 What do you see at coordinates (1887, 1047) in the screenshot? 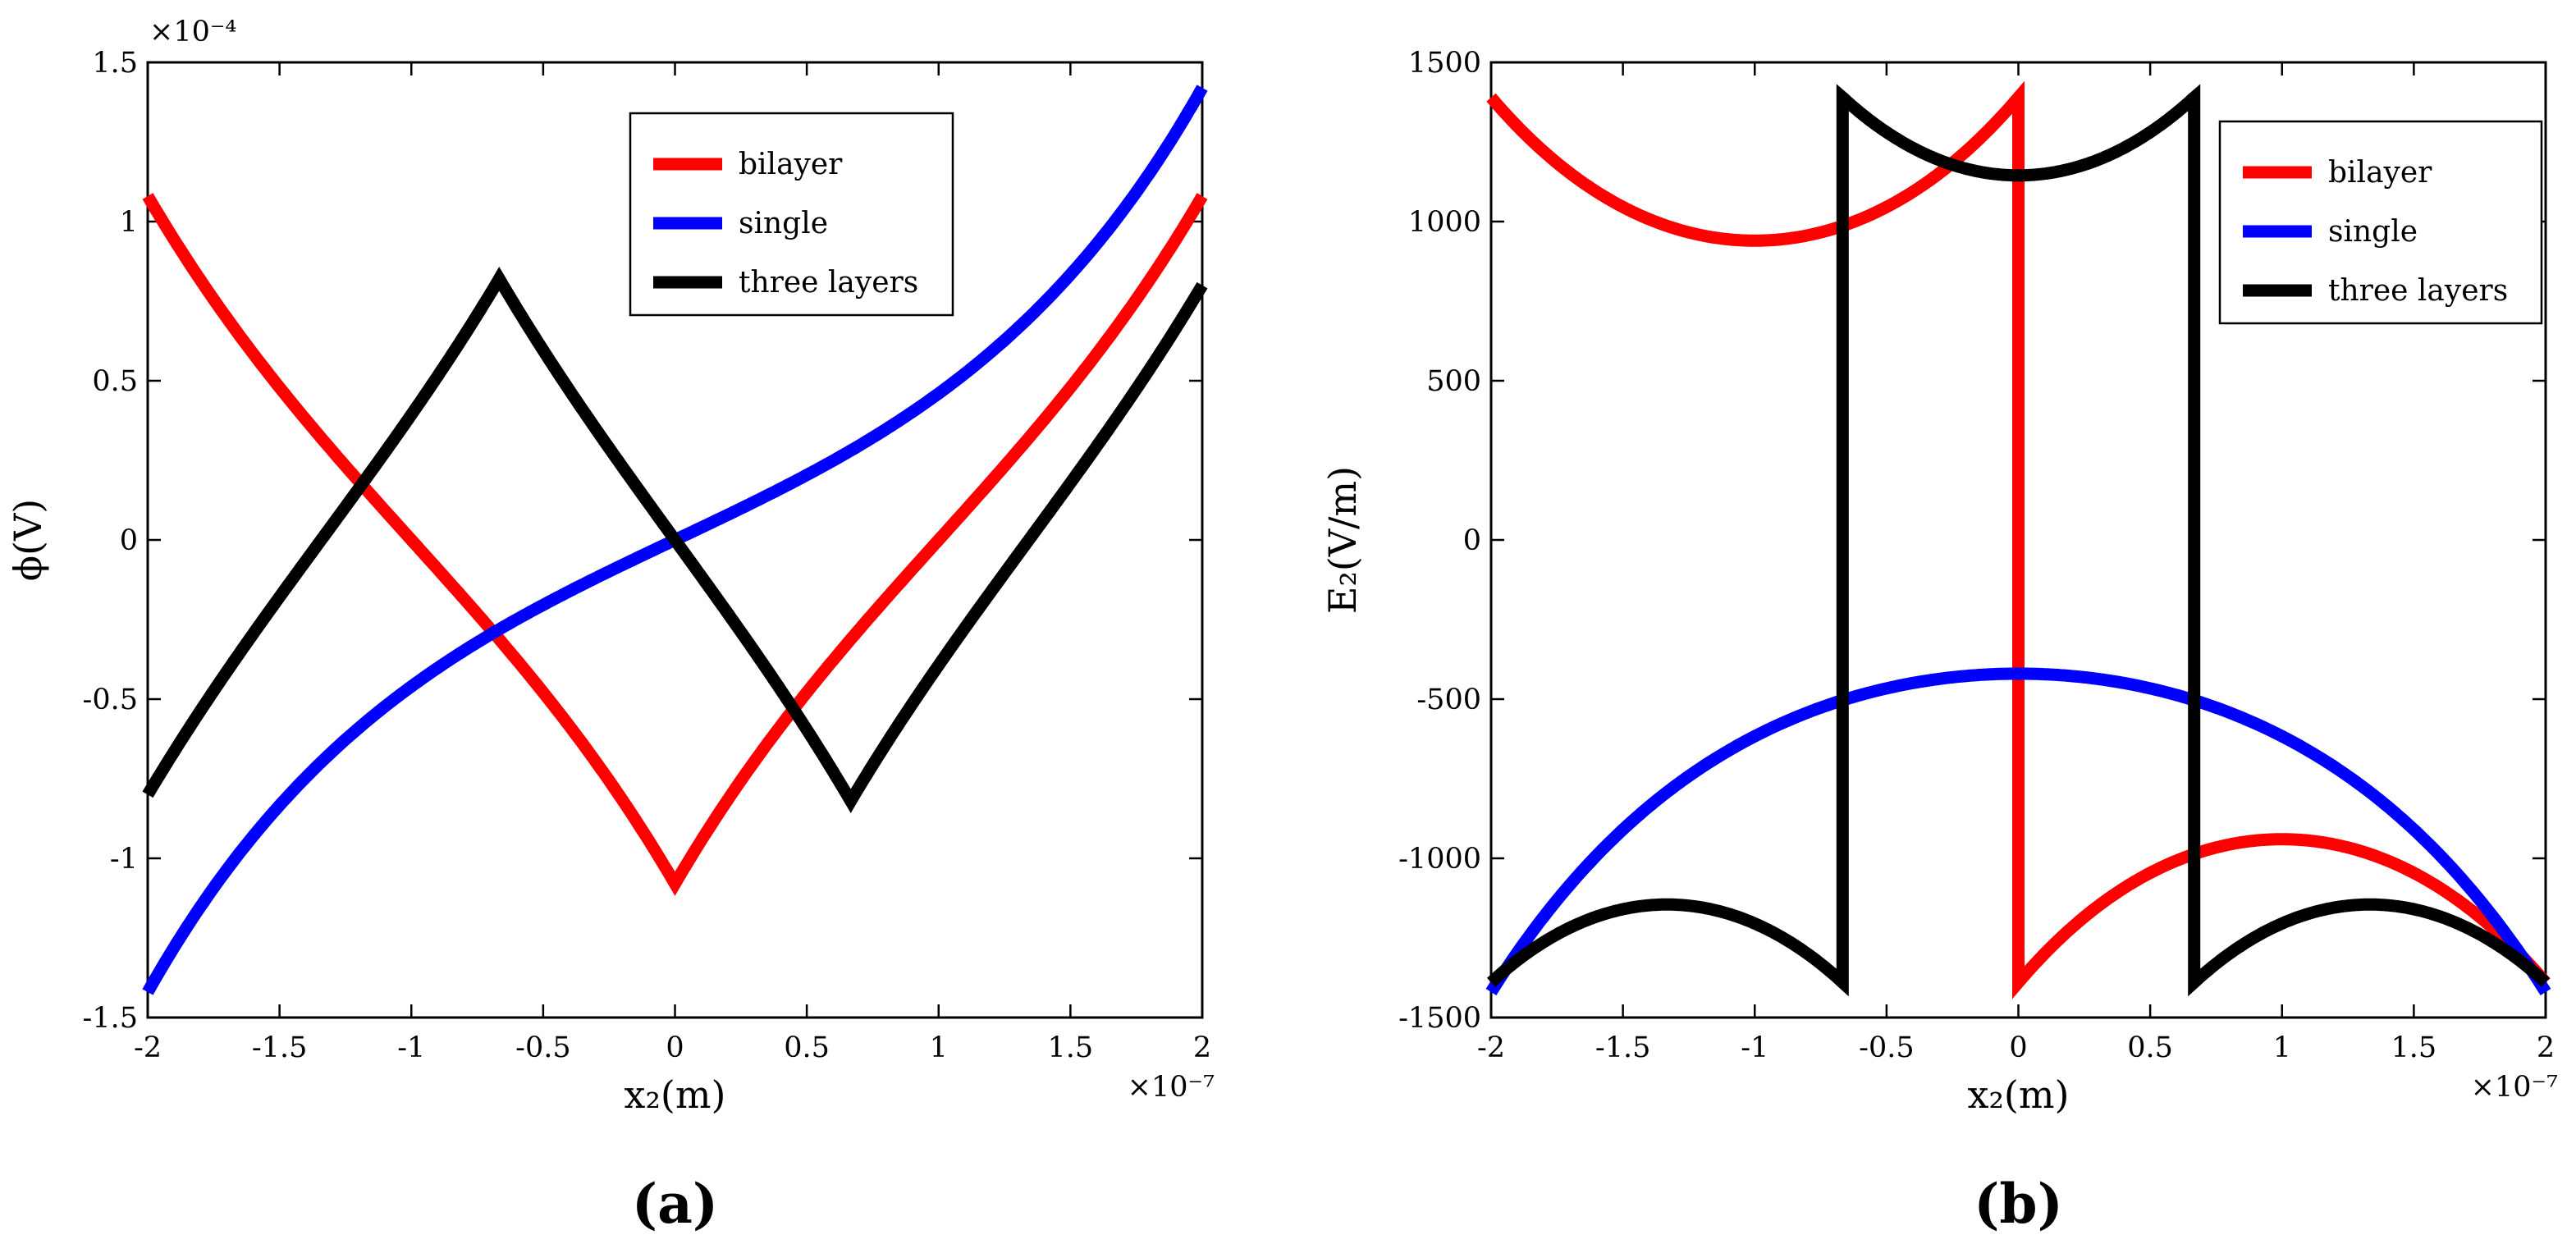
I see `x-tick-label-b: -0.5` at bounding box center [1887, 1047].